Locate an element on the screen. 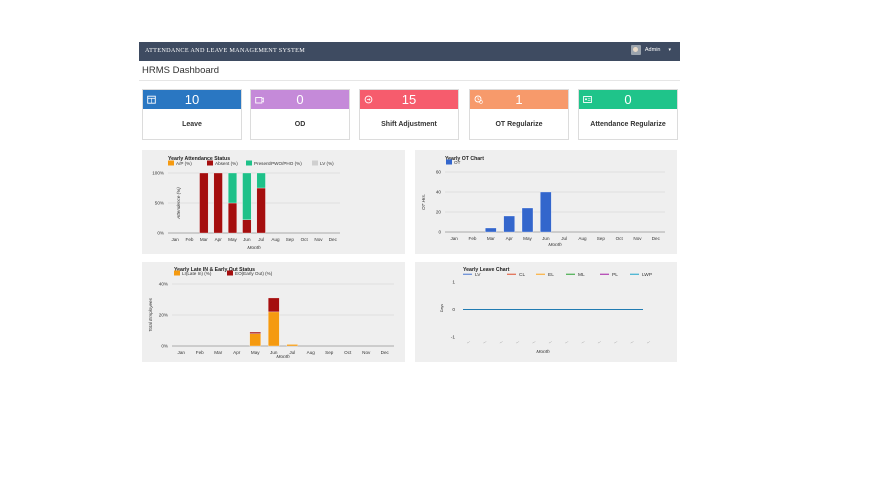 The image size is (890, 500). x-tick-label: May is located at coordinates (527, 238).